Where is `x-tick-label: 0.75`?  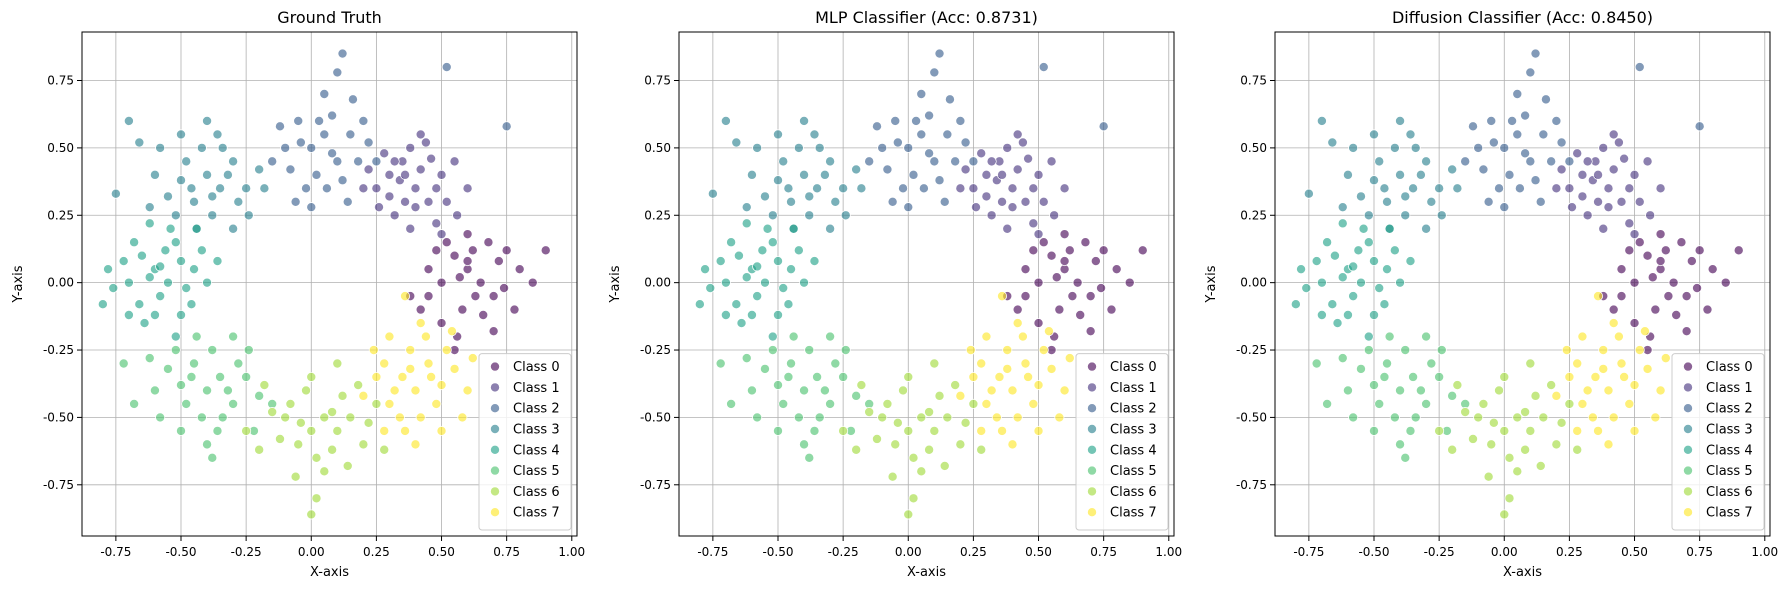 x-tick-label: 0.75 is located at coordinates (1699, 552).